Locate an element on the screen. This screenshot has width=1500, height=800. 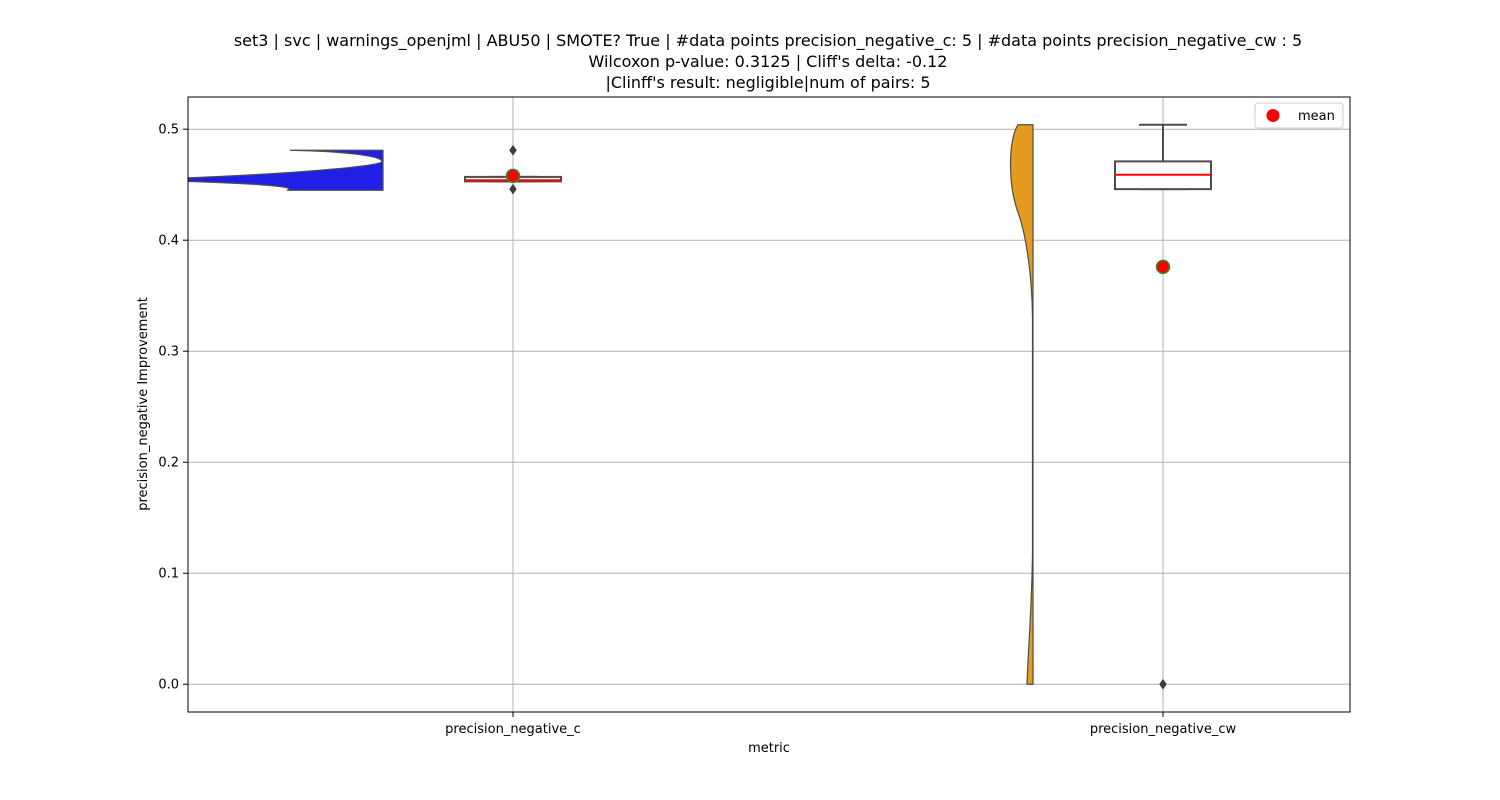
mean-marker-precision-negative-cw is located at coordinates (1163, 267).